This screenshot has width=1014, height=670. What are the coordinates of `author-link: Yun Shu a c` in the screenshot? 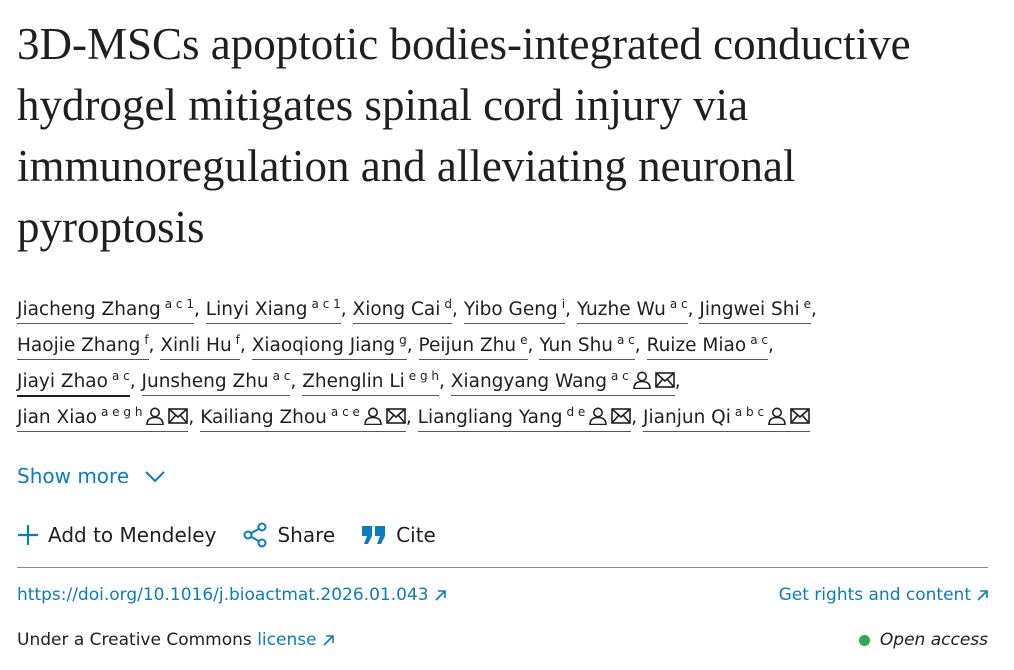 It's located at (587, 347).